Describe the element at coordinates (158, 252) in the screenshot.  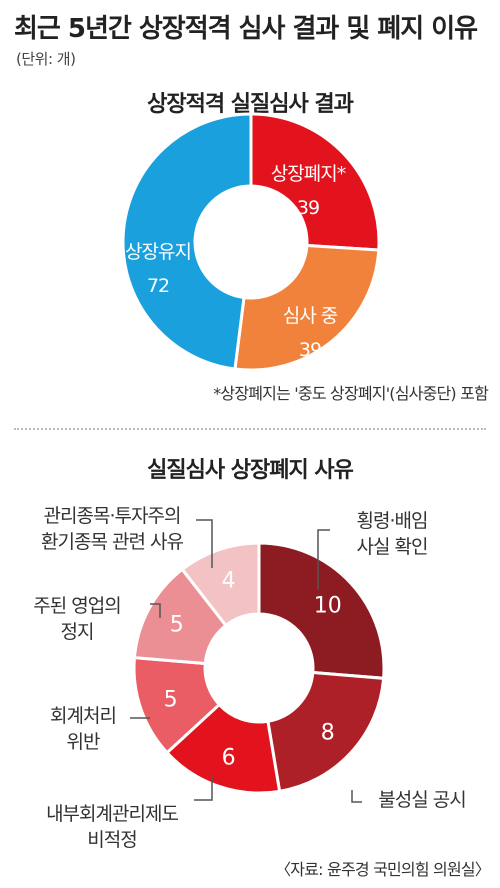
I see `chart1-slice-label-2: 상장유지` at that location.